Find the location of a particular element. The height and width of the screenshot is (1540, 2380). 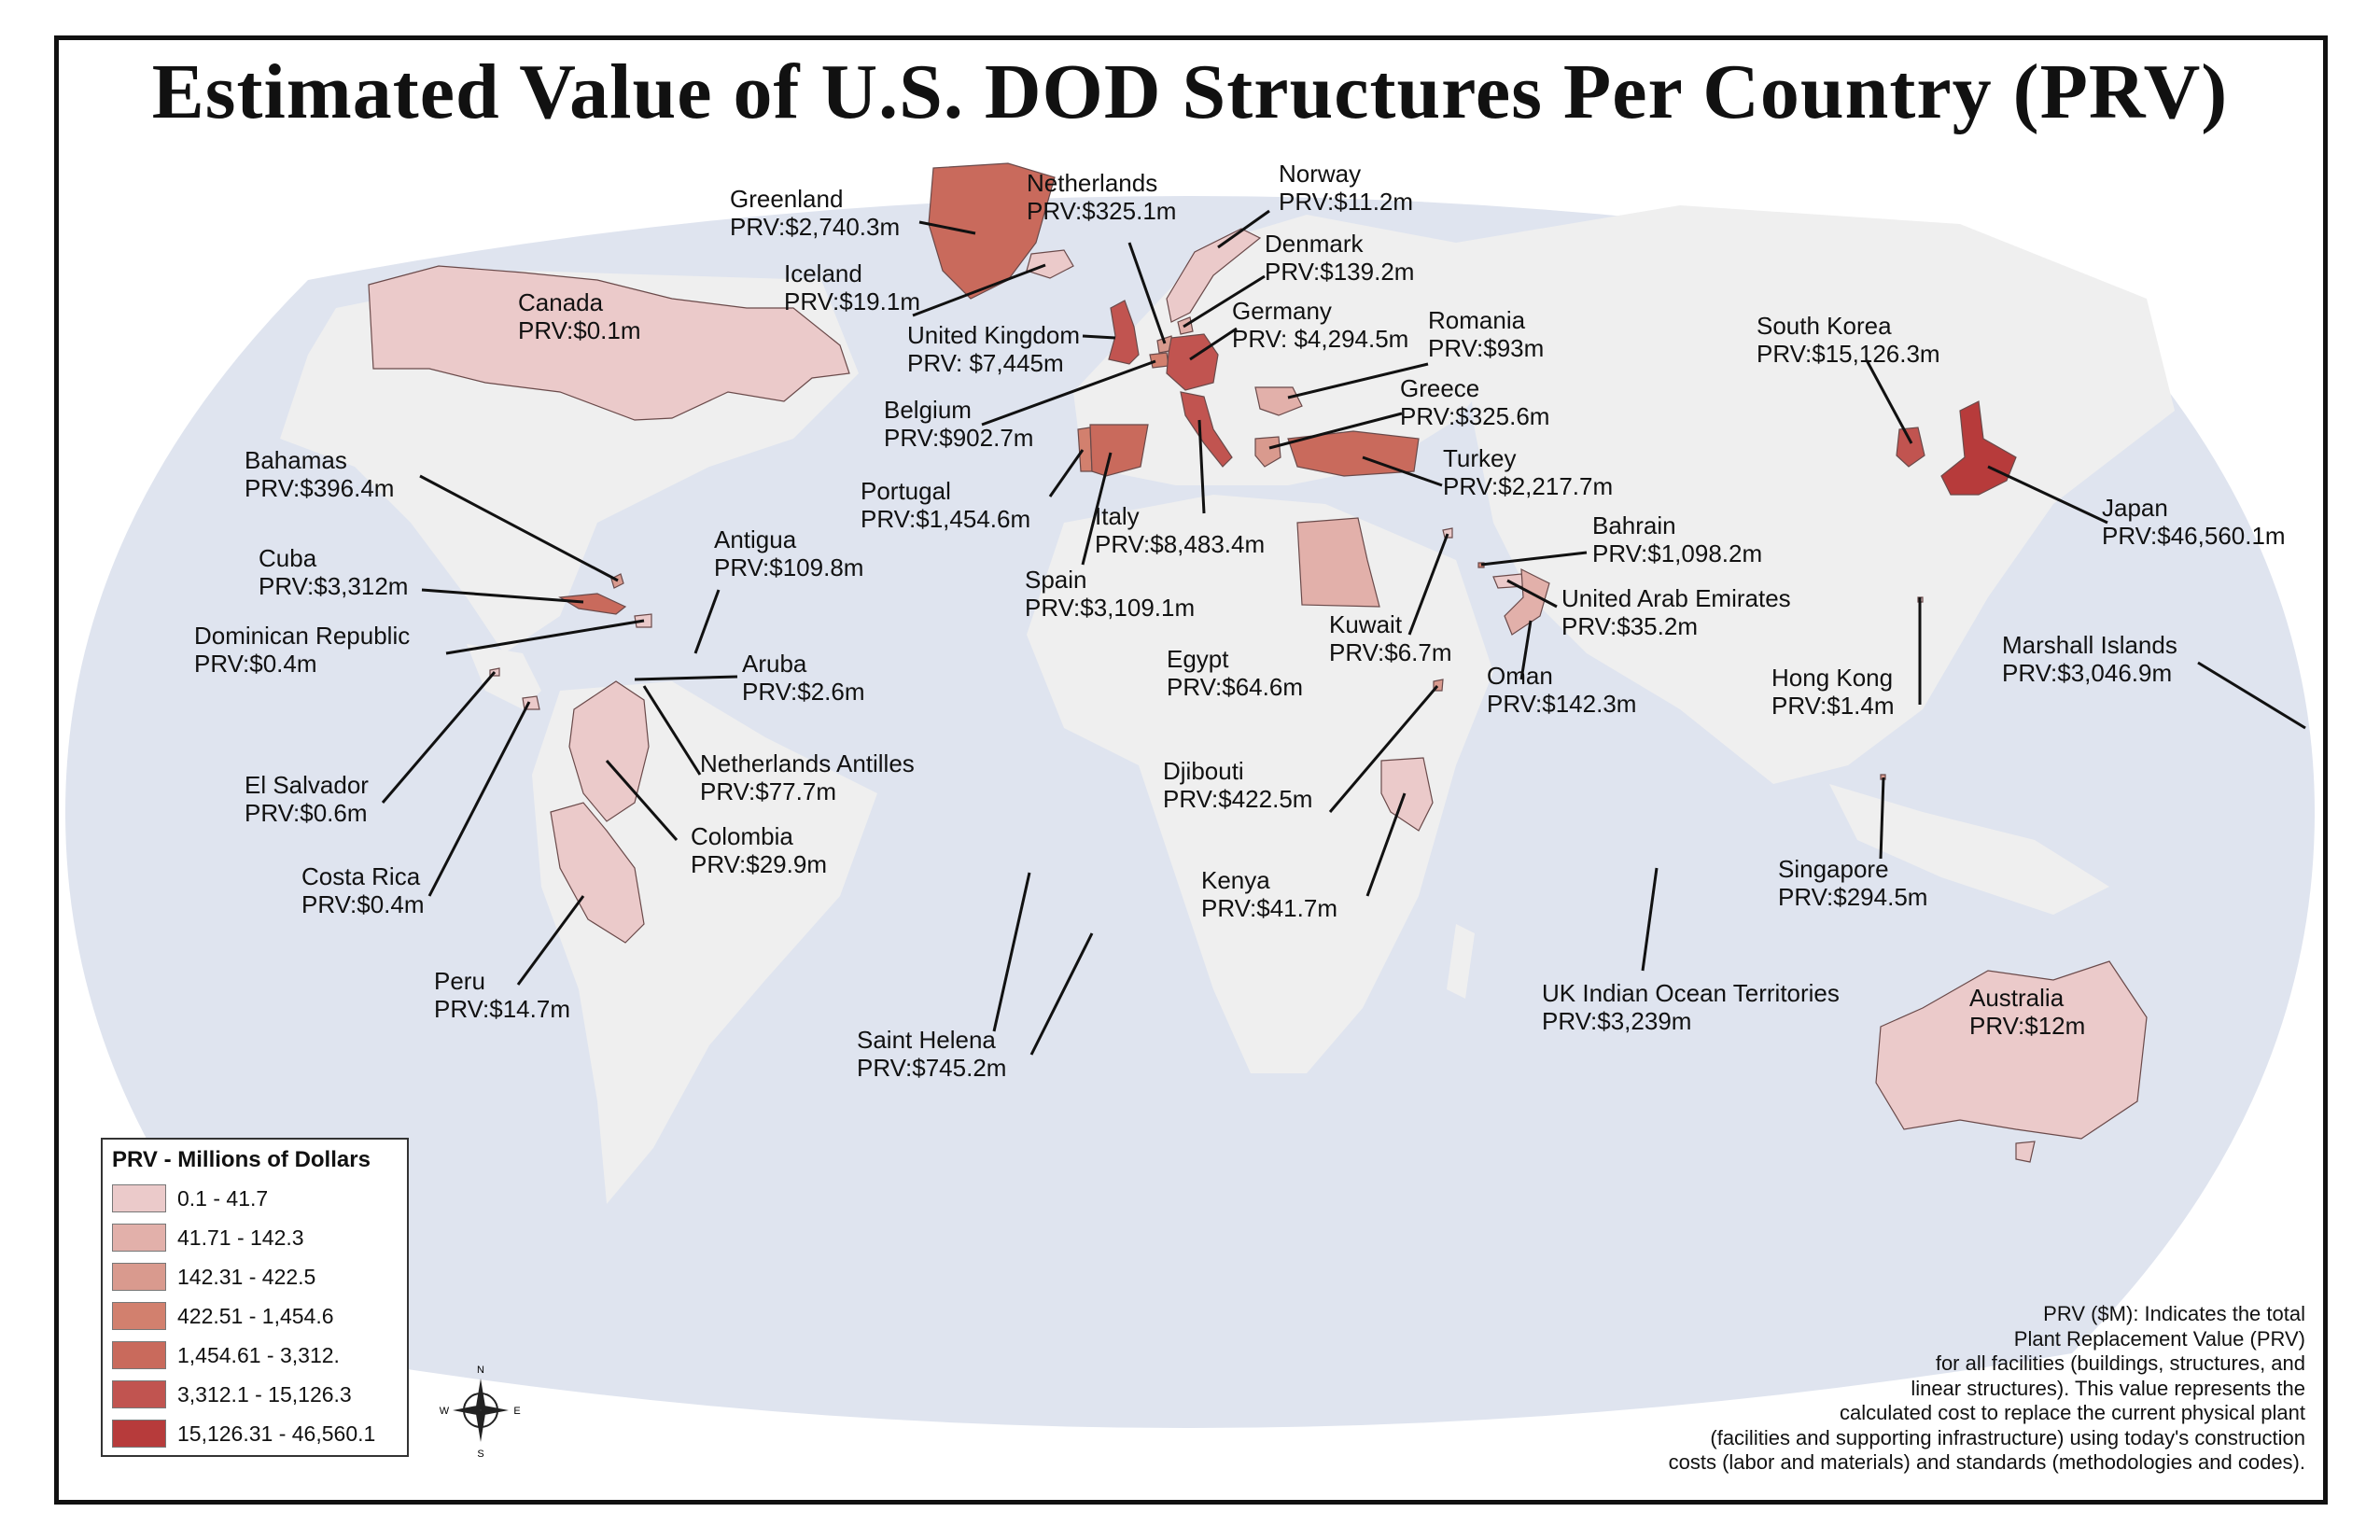

label-costa-rica: Costa Rica PRV:$0.4m is located at coordinates (363, 890).